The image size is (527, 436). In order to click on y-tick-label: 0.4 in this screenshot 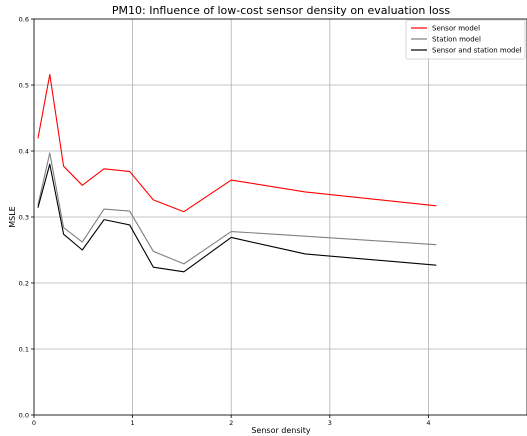, I will do `click(24, 151)`.